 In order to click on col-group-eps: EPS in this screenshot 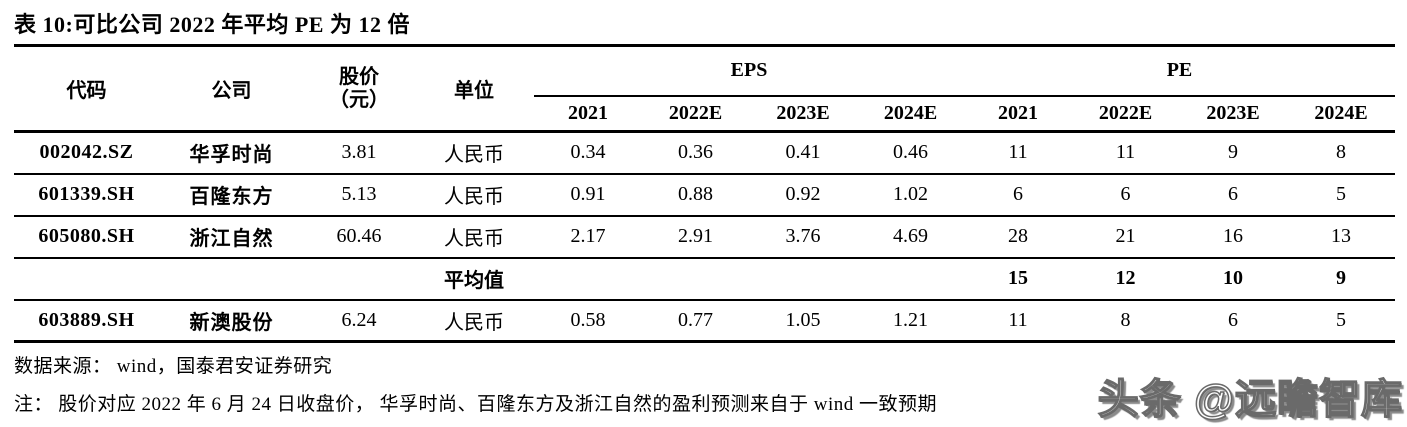, I will do `click(749, 71)`.